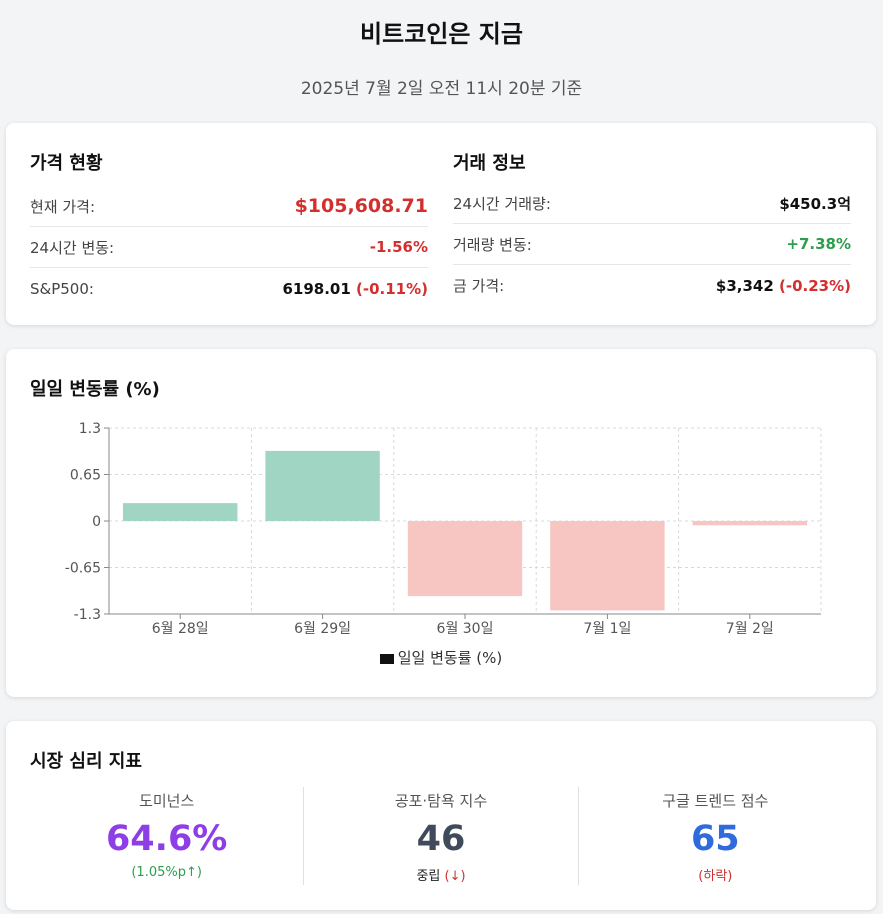  I want to click on volume-24h-row: 24시간 거래량: $450.3억, so click(652, 203).